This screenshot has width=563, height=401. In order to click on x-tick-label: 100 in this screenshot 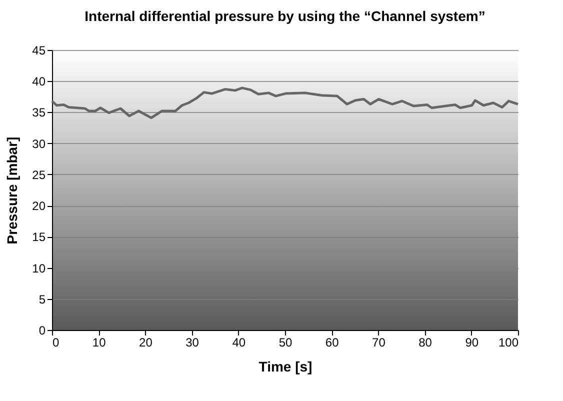, I will do `click(508, 343)`.